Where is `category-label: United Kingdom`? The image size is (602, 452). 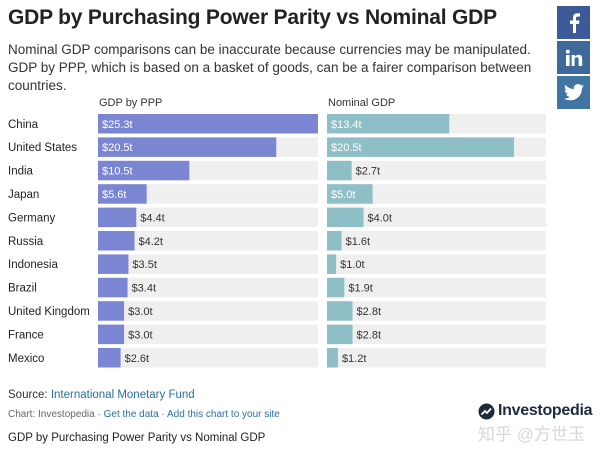
category-label: United Kingdom is located at coordinates (49, 312).